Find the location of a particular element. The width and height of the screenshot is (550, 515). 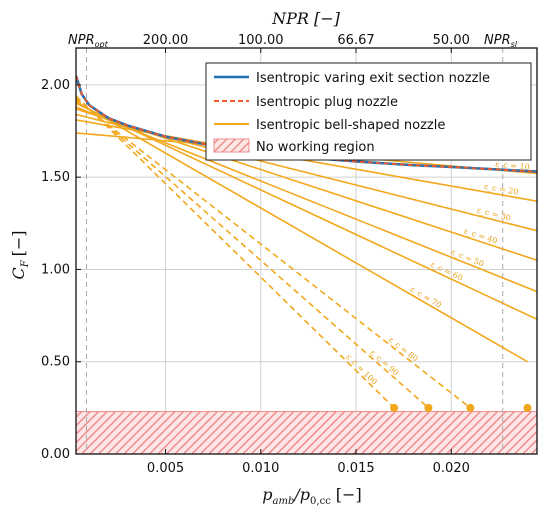

no-working-region is located at coordinates (306, 432).